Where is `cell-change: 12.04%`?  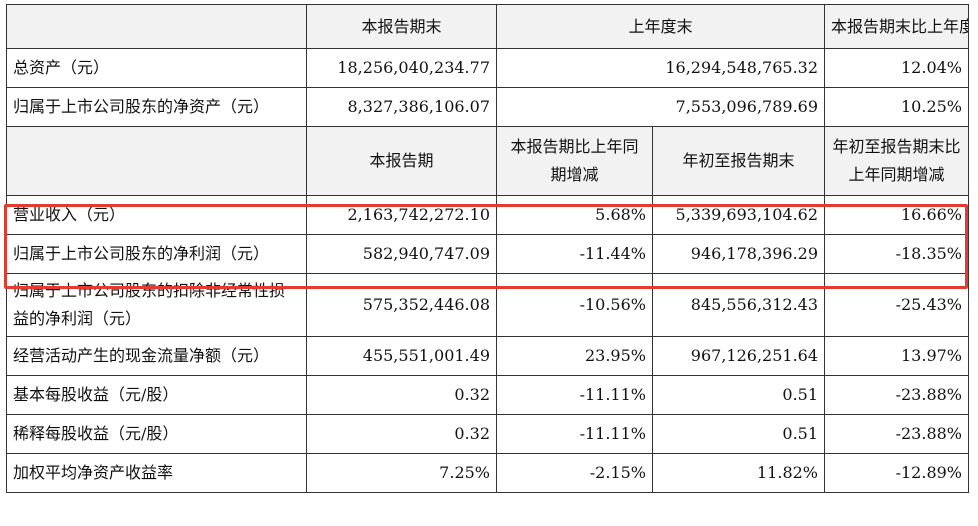
cell-change: 12.04% is located at coordinates (897, 68).